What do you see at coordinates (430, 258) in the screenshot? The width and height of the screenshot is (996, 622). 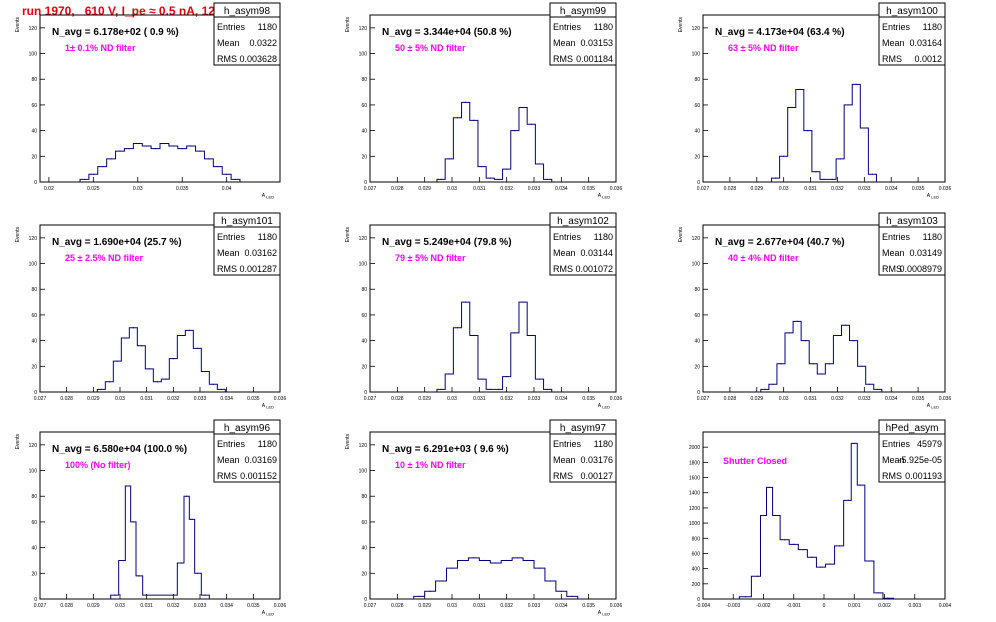 I see `filter-note: 79 ± 5% ND filter` at bounding box center [430, 258].